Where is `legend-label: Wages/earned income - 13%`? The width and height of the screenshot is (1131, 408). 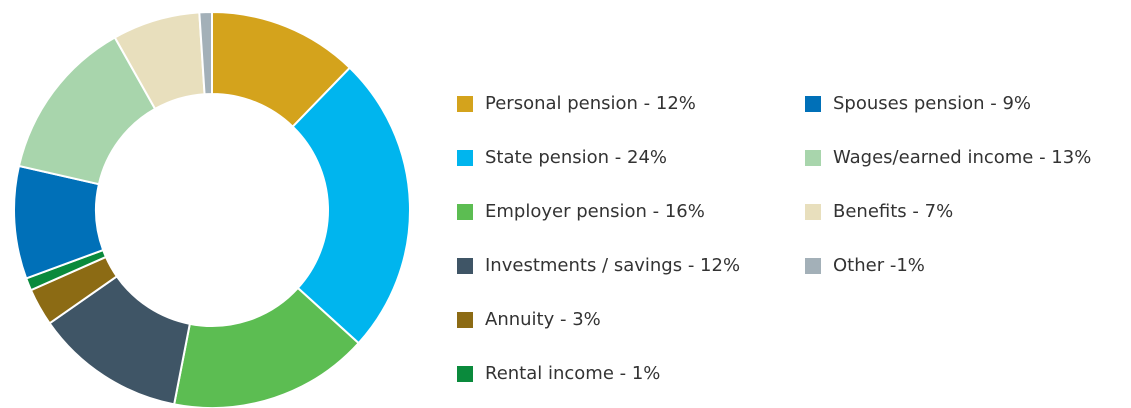
legend-label: Wages/earned income - 13% is located at coordinates (962, 157).